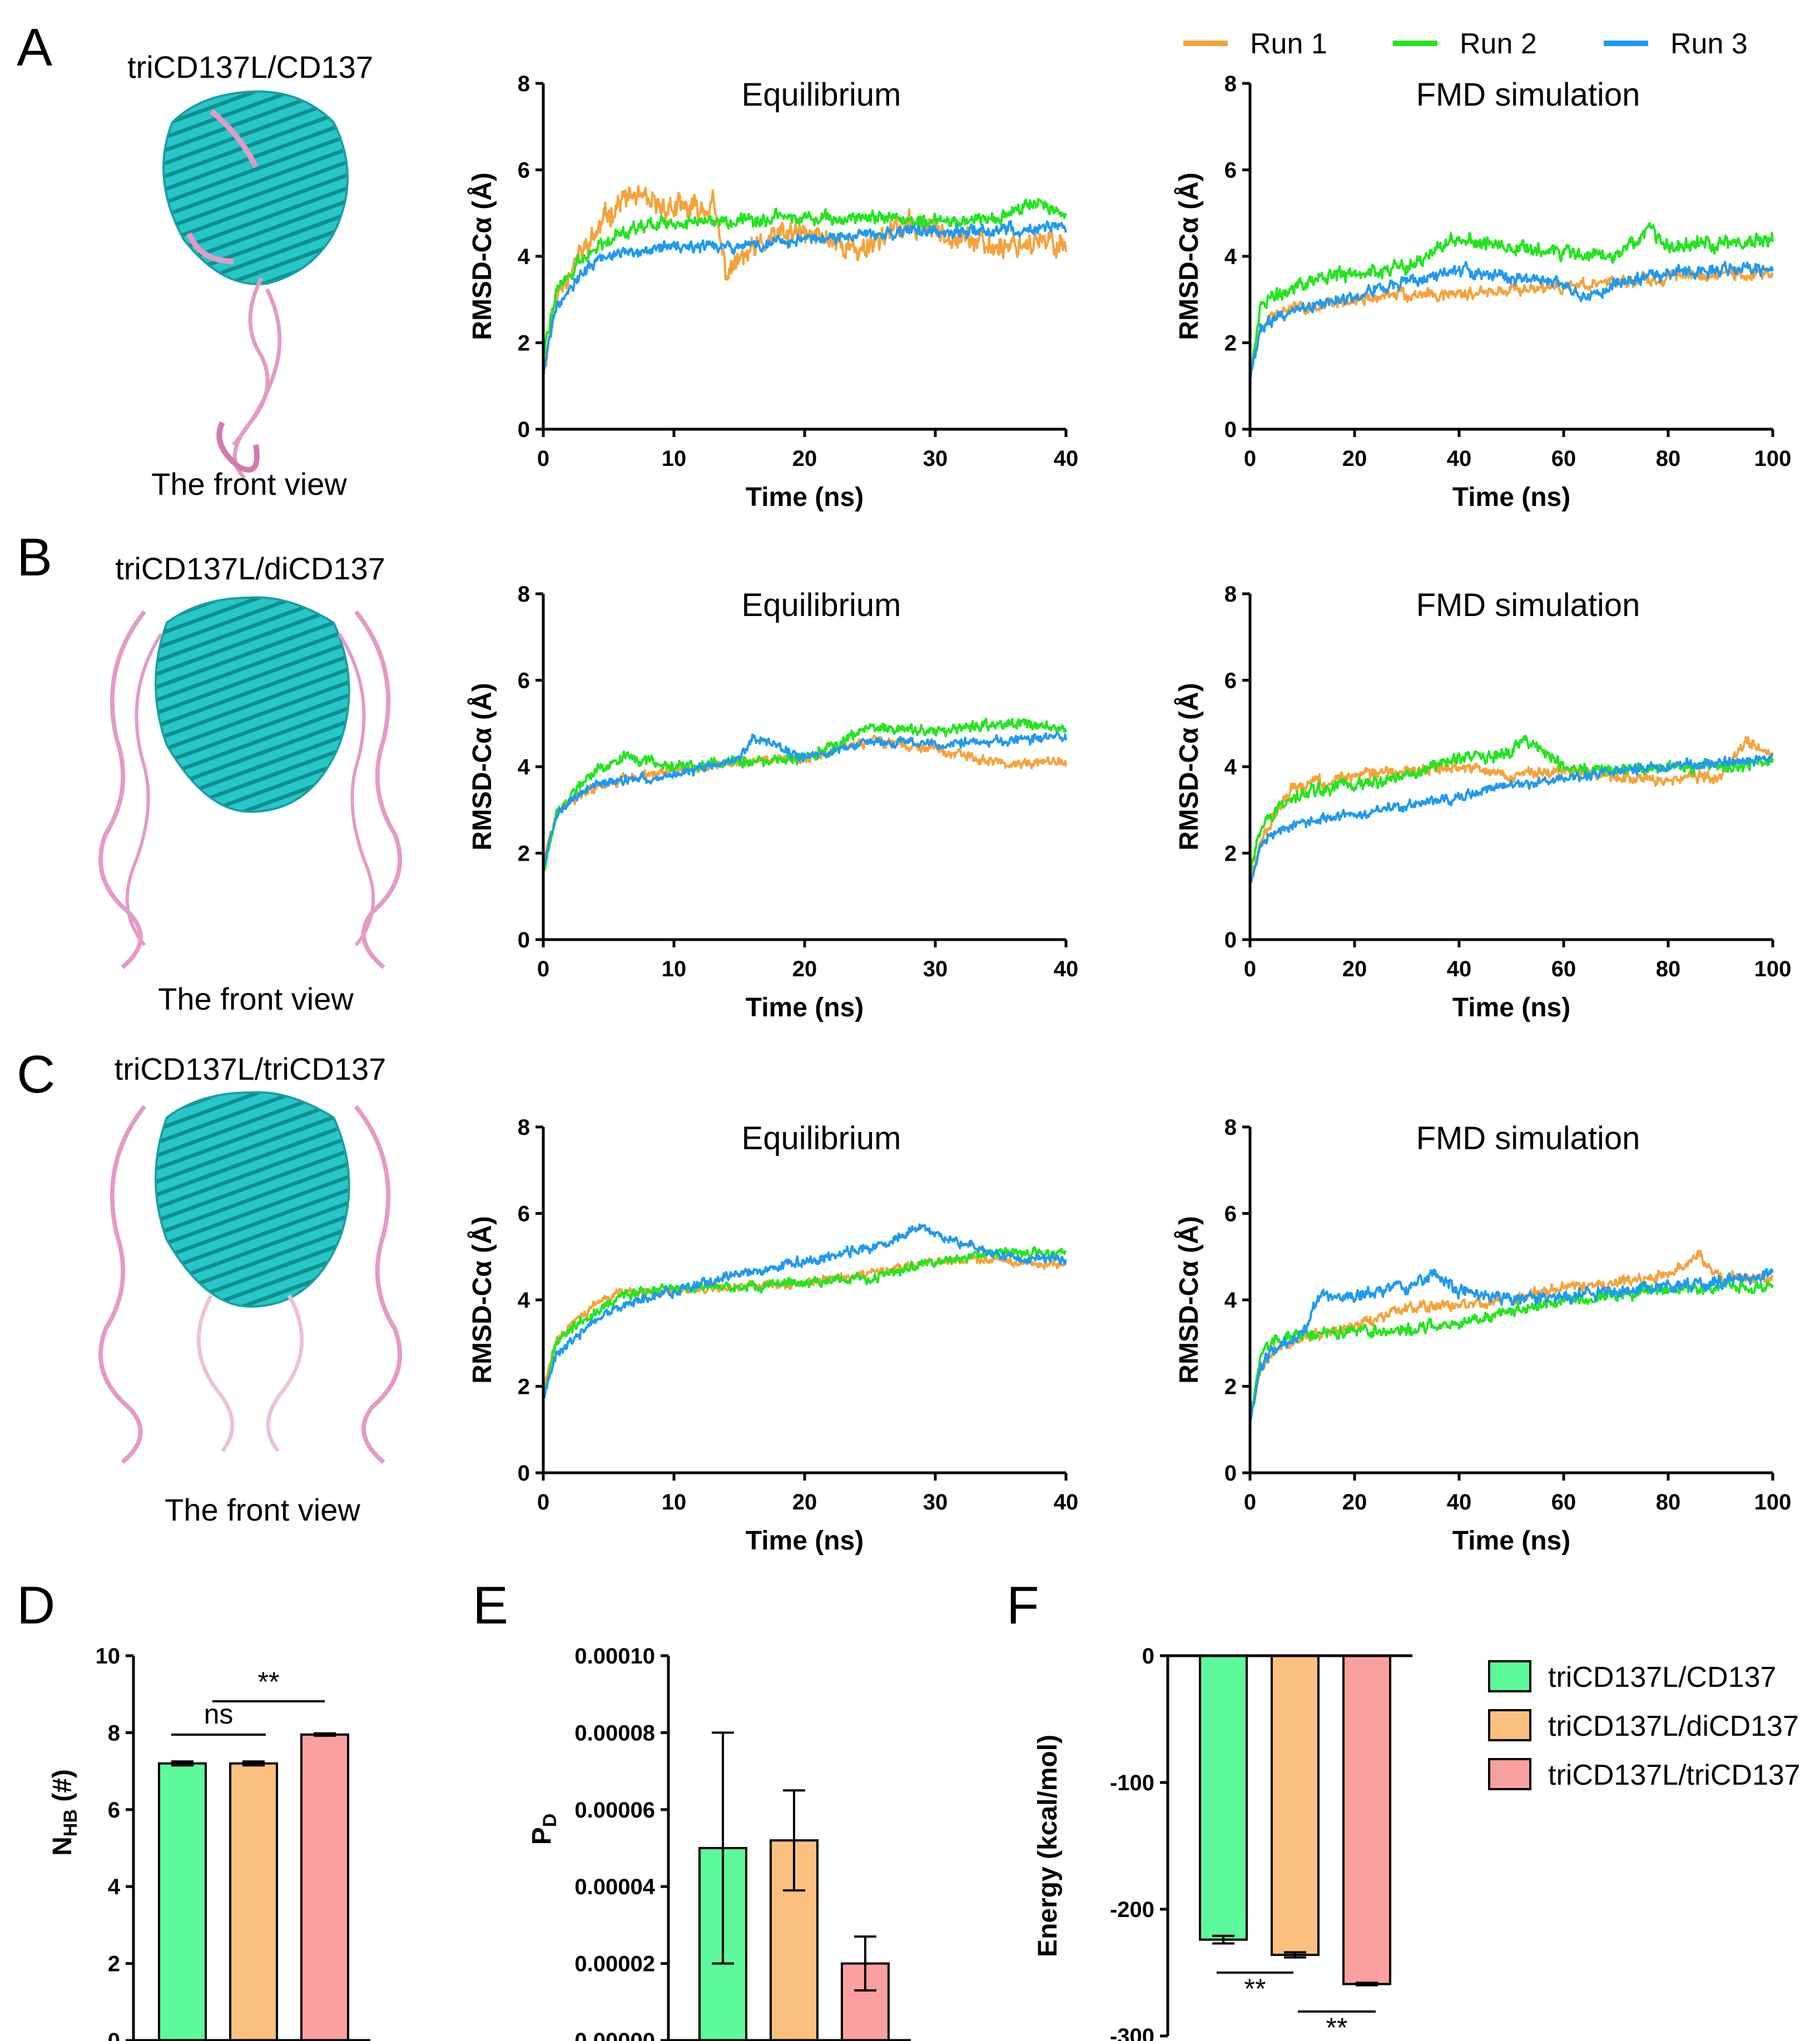 Image resolution: width=1820 pixels, height=2041 pixels. I want to click on chart-c-eq-xtick-label: 20, so click(805, 1502).